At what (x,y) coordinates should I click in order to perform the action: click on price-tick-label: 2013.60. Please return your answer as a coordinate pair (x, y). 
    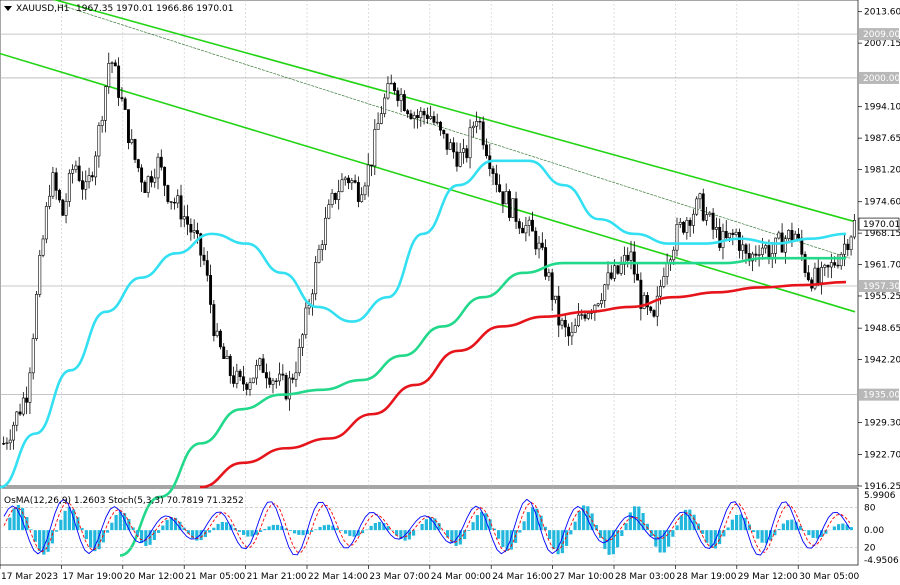
    Looking at the image, I should click on (882, 13).